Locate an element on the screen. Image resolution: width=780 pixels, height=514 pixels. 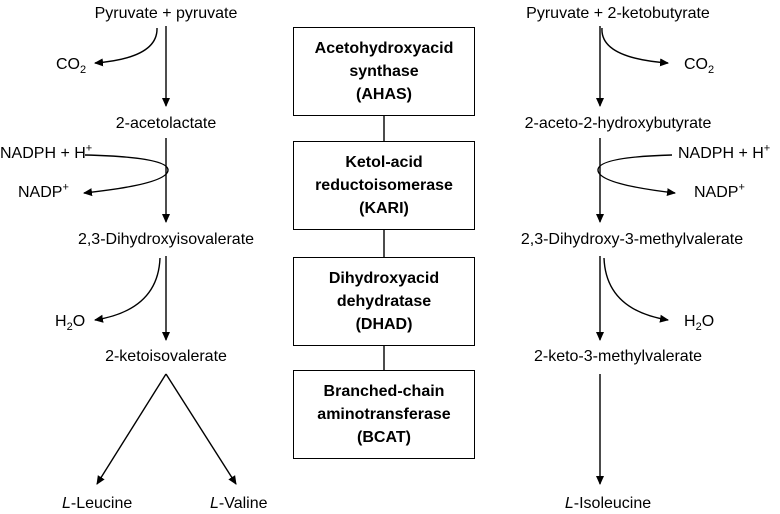
left-nadp-label: NADP+ is located at coordinates (43, 191).